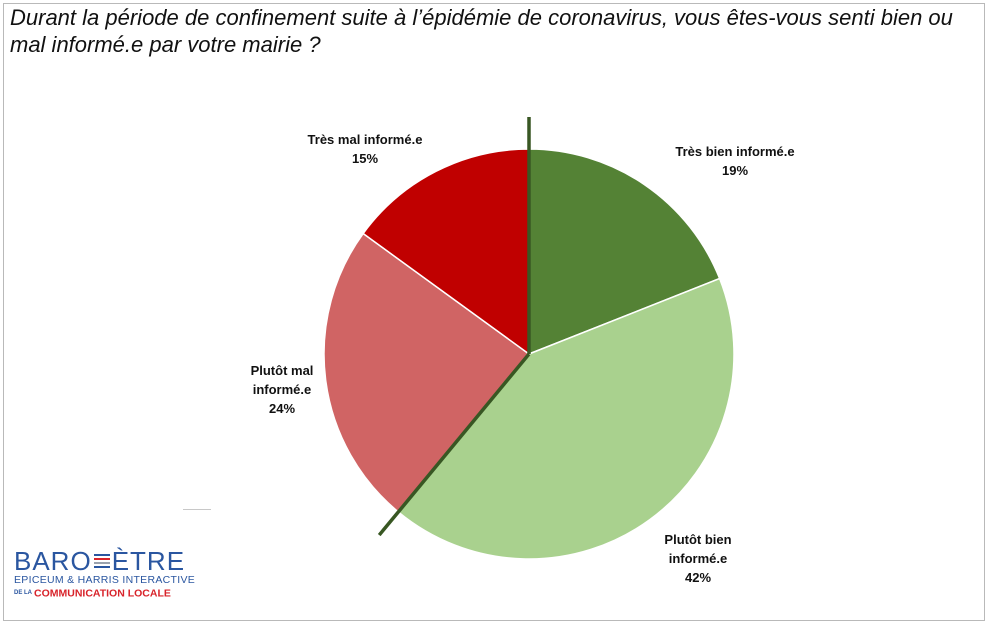 The image size is (990, 626). I want to click on pie-dividers, so click(454, 327).